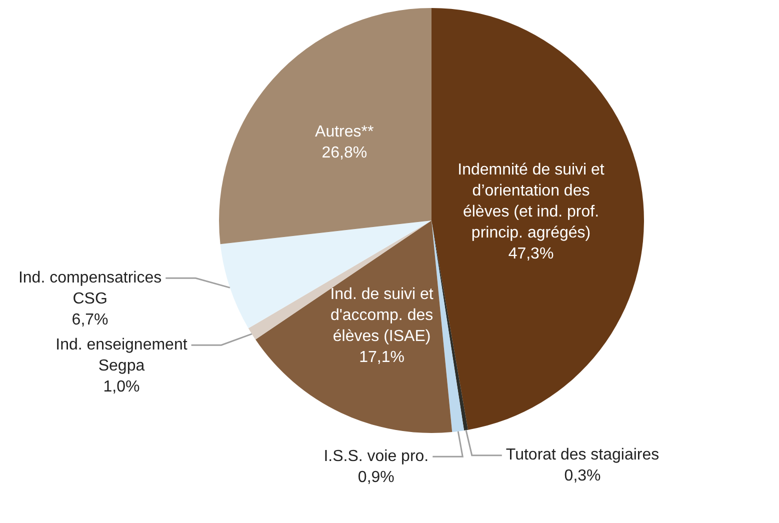 Image resolution: width=779 pixels, height=523 pixels. Describe the element at coordinates (121, 387) in the screenshot. I see `data-label: 1,0%` at that location.